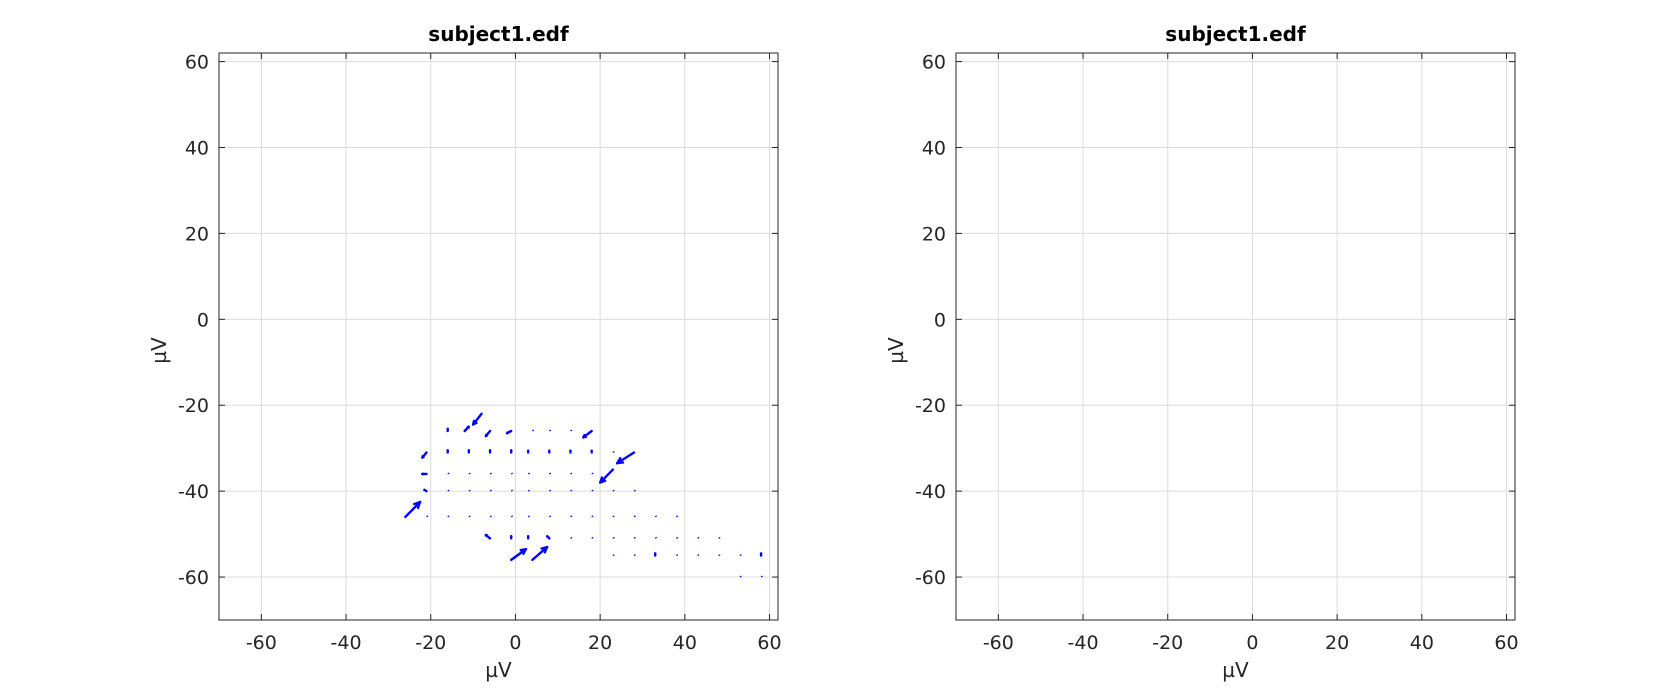 The width and height of the screenshot is (1667, 694). Describe the element at coordinates (1235, 34) in the screenshot. I see `right-axes-title: subject1.edf` at that location.